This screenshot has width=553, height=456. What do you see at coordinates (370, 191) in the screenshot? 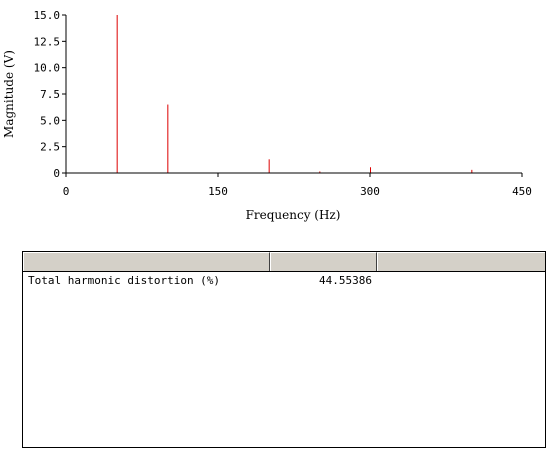
I see `x-tick-label: 300` at bounding box center [370, 191].